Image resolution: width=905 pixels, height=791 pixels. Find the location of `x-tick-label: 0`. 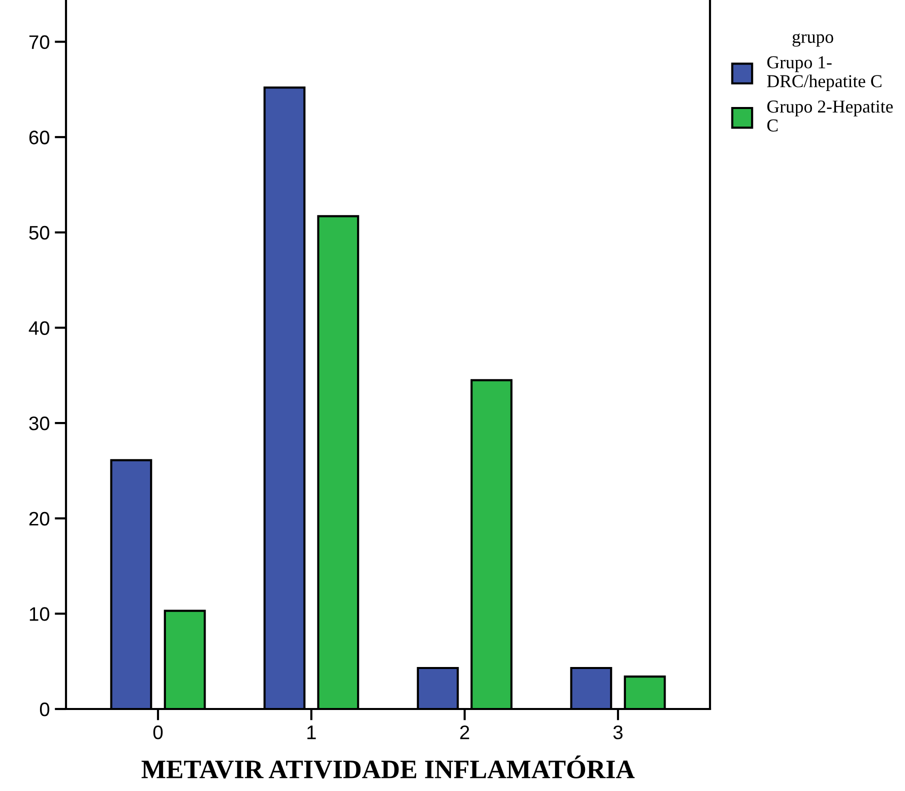

x-tick-label: 0 is located at coordinates (158, 732).